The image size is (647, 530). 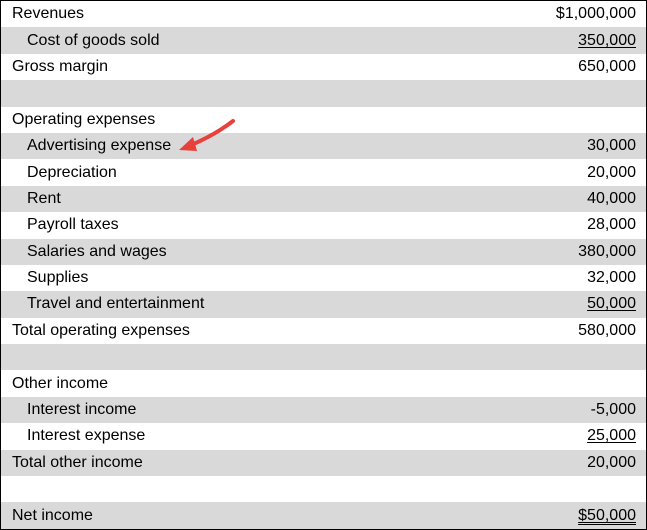 What do you see at coordinates (323, 515) in the screenshot?
I see `row-net-income: Net income $50,000` at bounding box center [323, 515].